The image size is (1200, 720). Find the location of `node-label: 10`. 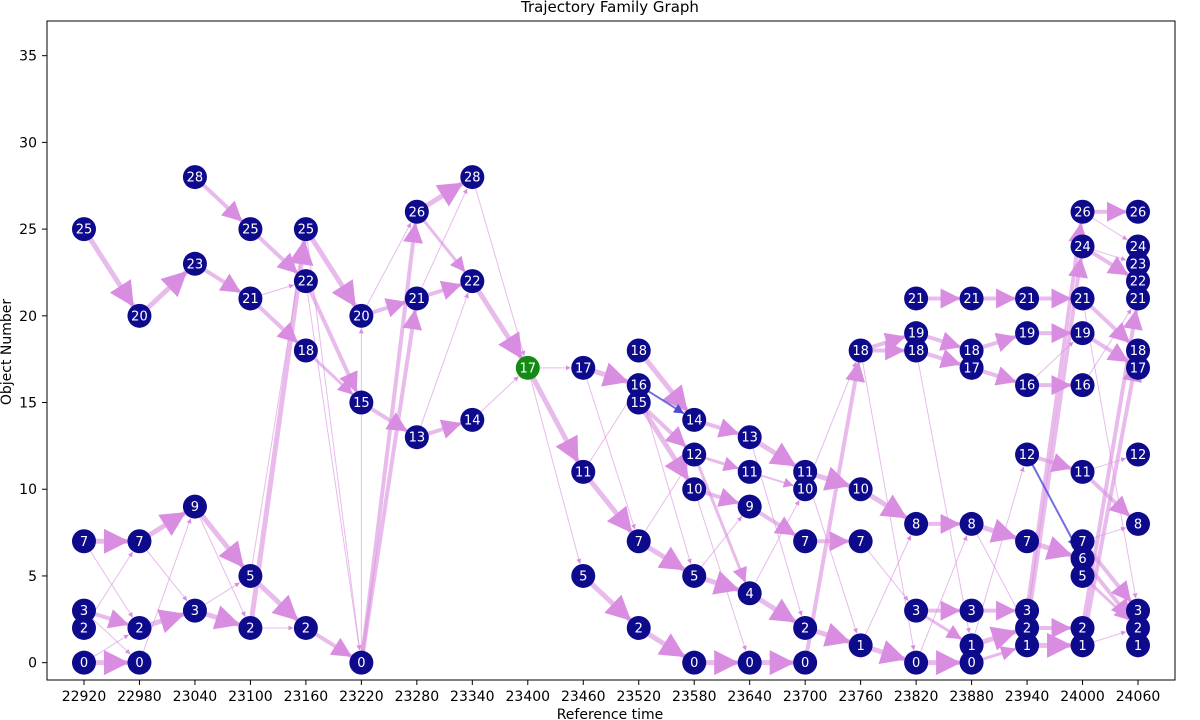

node-label: 10 is located at coordinates (860, 490).